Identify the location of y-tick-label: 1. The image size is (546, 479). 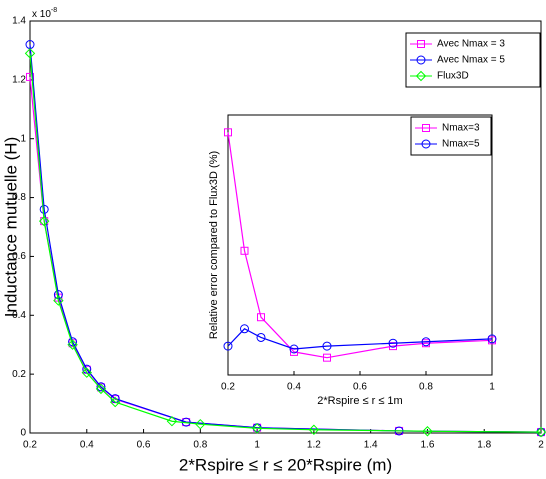
(23, 138).